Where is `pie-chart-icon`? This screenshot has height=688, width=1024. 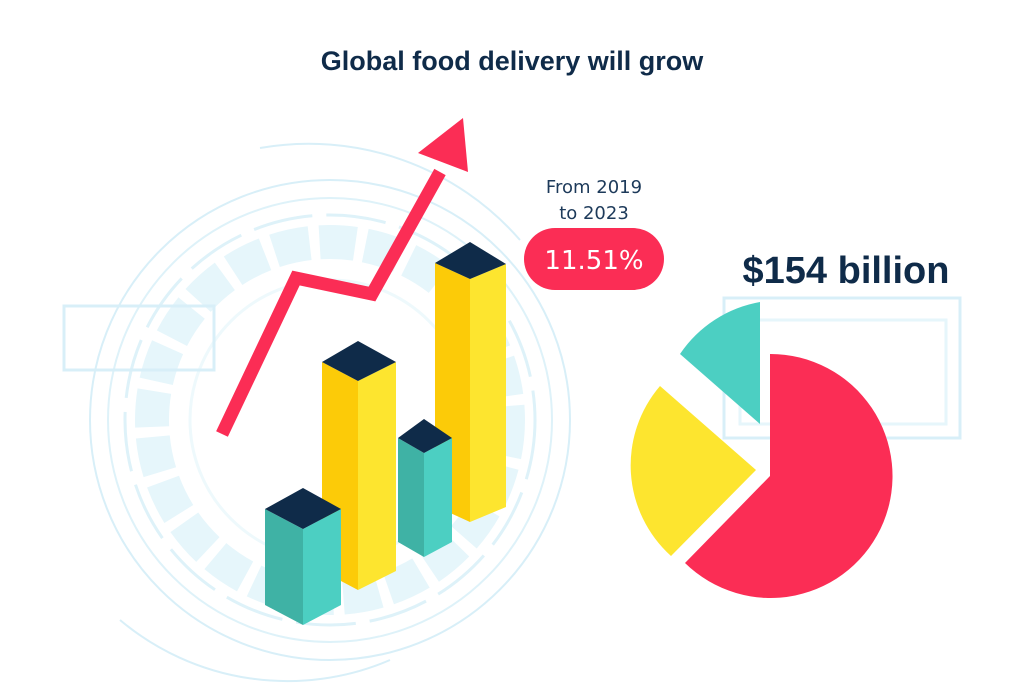
pie-chart-icon is located at coordinates (761, 450).